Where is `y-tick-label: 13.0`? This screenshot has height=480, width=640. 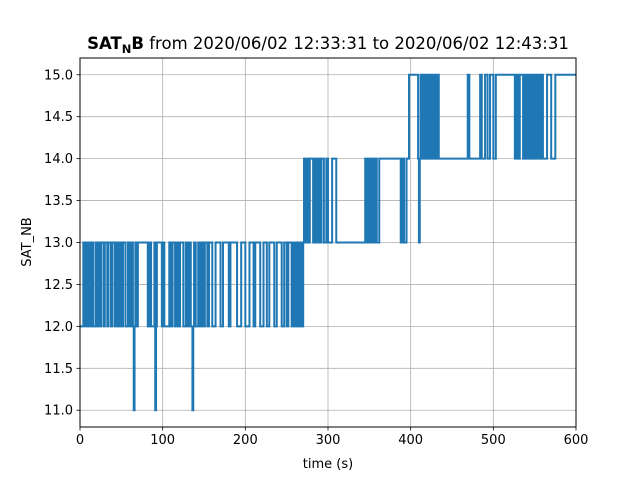
y-tick-label: 13.0 is located at coordinates (58, 243).